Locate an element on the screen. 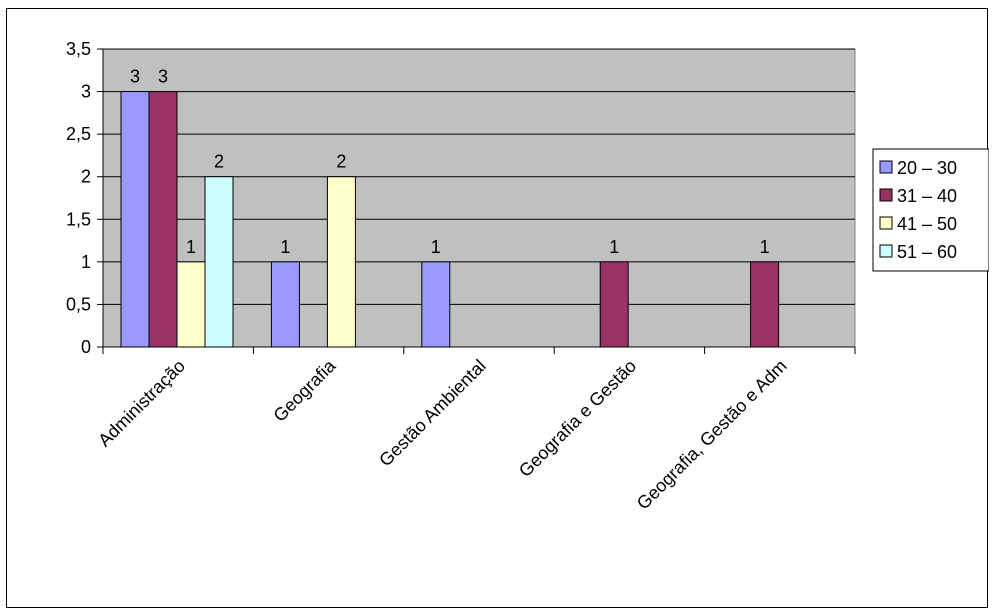 This screenshot has height=614, width=995. y-tick-label: 3 is located at coordinates (86, 92).